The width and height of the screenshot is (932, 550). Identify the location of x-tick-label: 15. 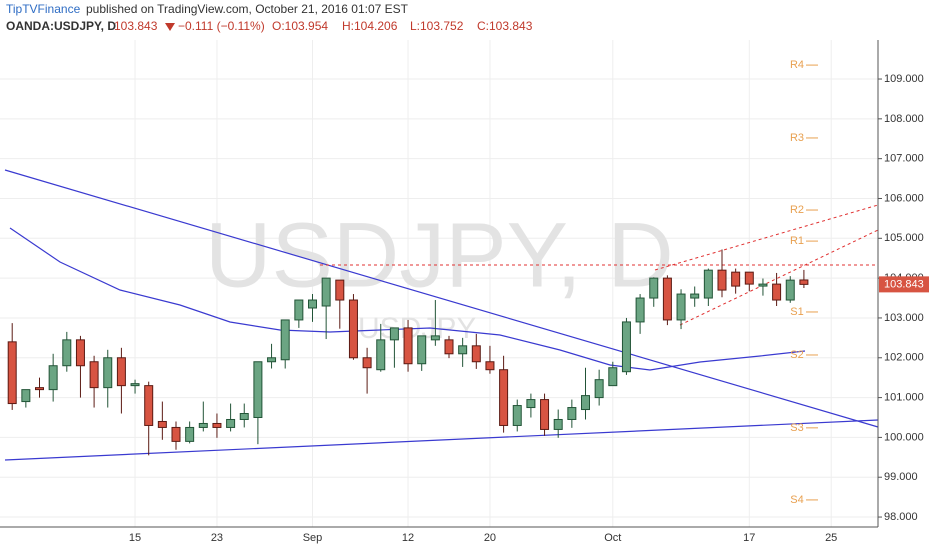
(135, 538).